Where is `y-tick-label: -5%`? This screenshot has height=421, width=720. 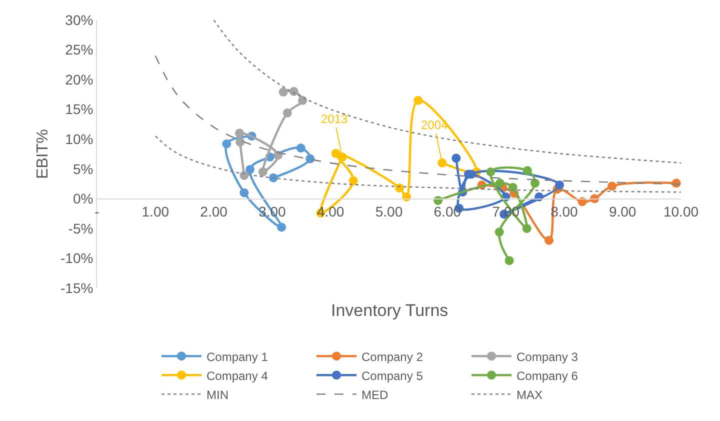
y-tick-label: -5% is located at coordinates (81, 228).